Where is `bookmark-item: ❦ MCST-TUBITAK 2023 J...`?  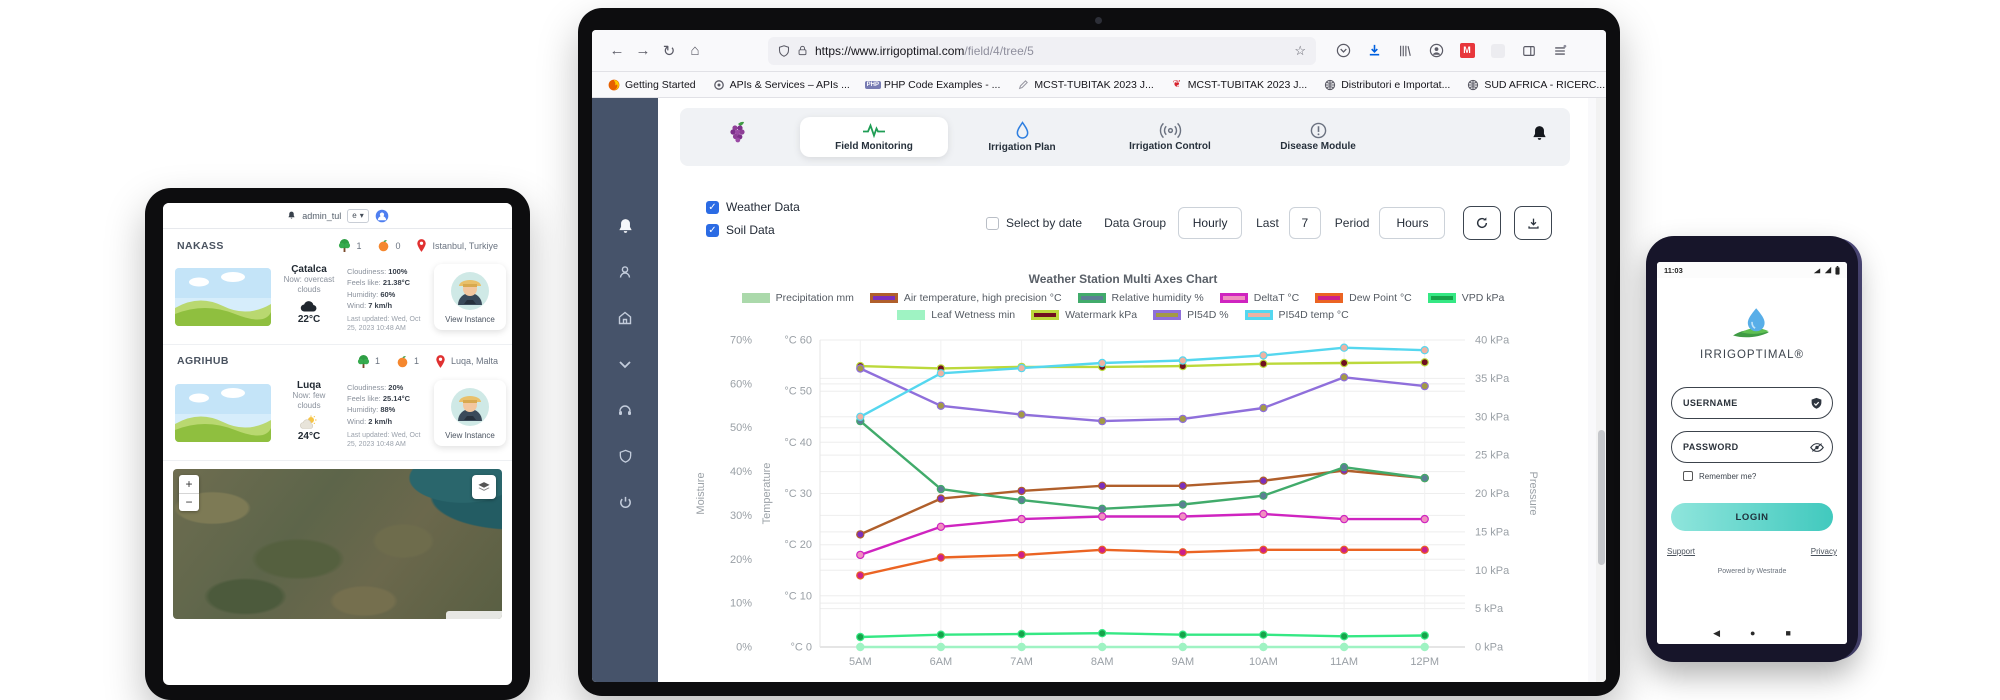 bookmark-item: ❦ MCST-TUBITAK 2023 J... is located at coordinates (1239, 85).